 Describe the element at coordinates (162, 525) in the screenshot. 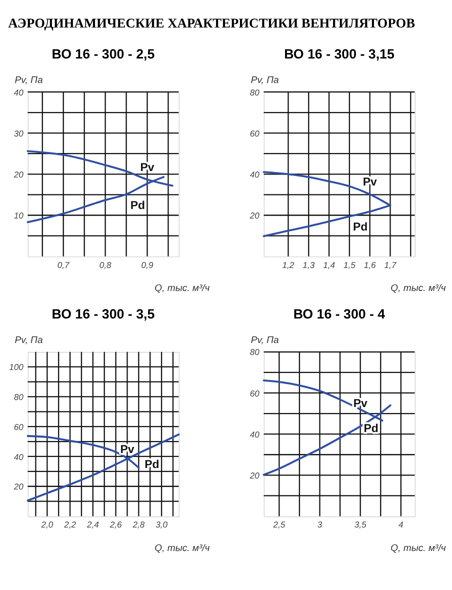

I see `x-tick-label: 3,0` at that location.